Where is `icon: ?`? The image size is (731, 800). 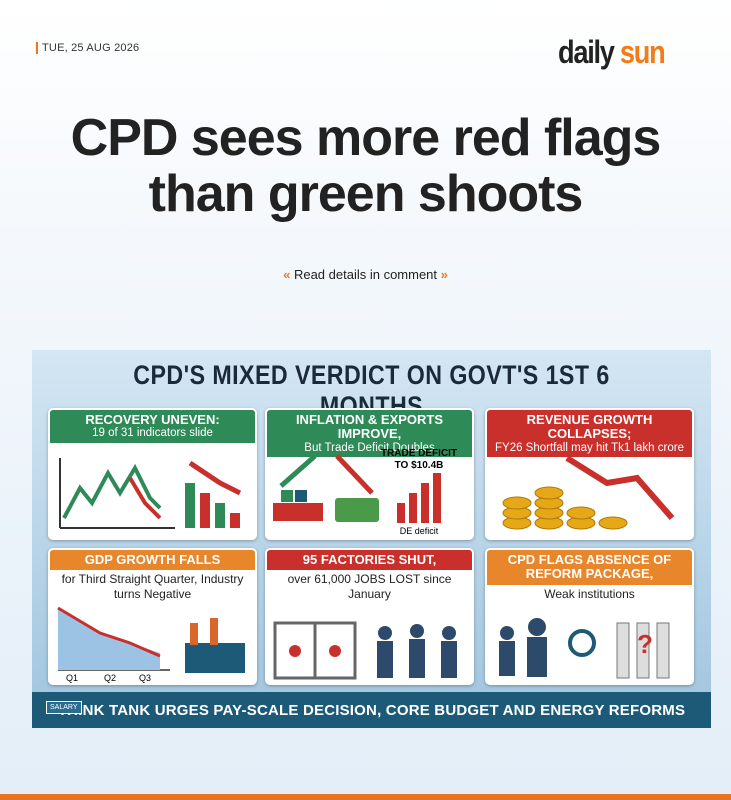 icon: ? is located at coordinates (584, 648).